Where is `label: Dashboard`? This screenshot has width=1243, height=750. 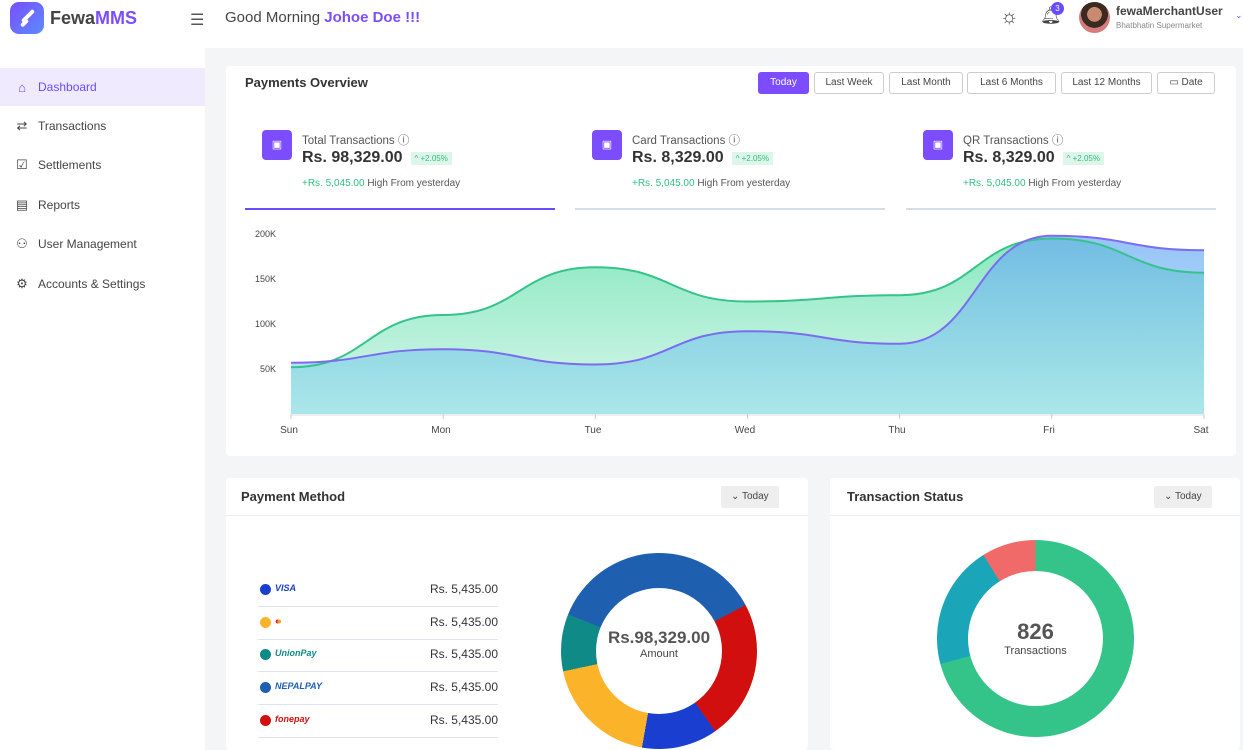 label: Dashboard is located at coordinates (67, 87).